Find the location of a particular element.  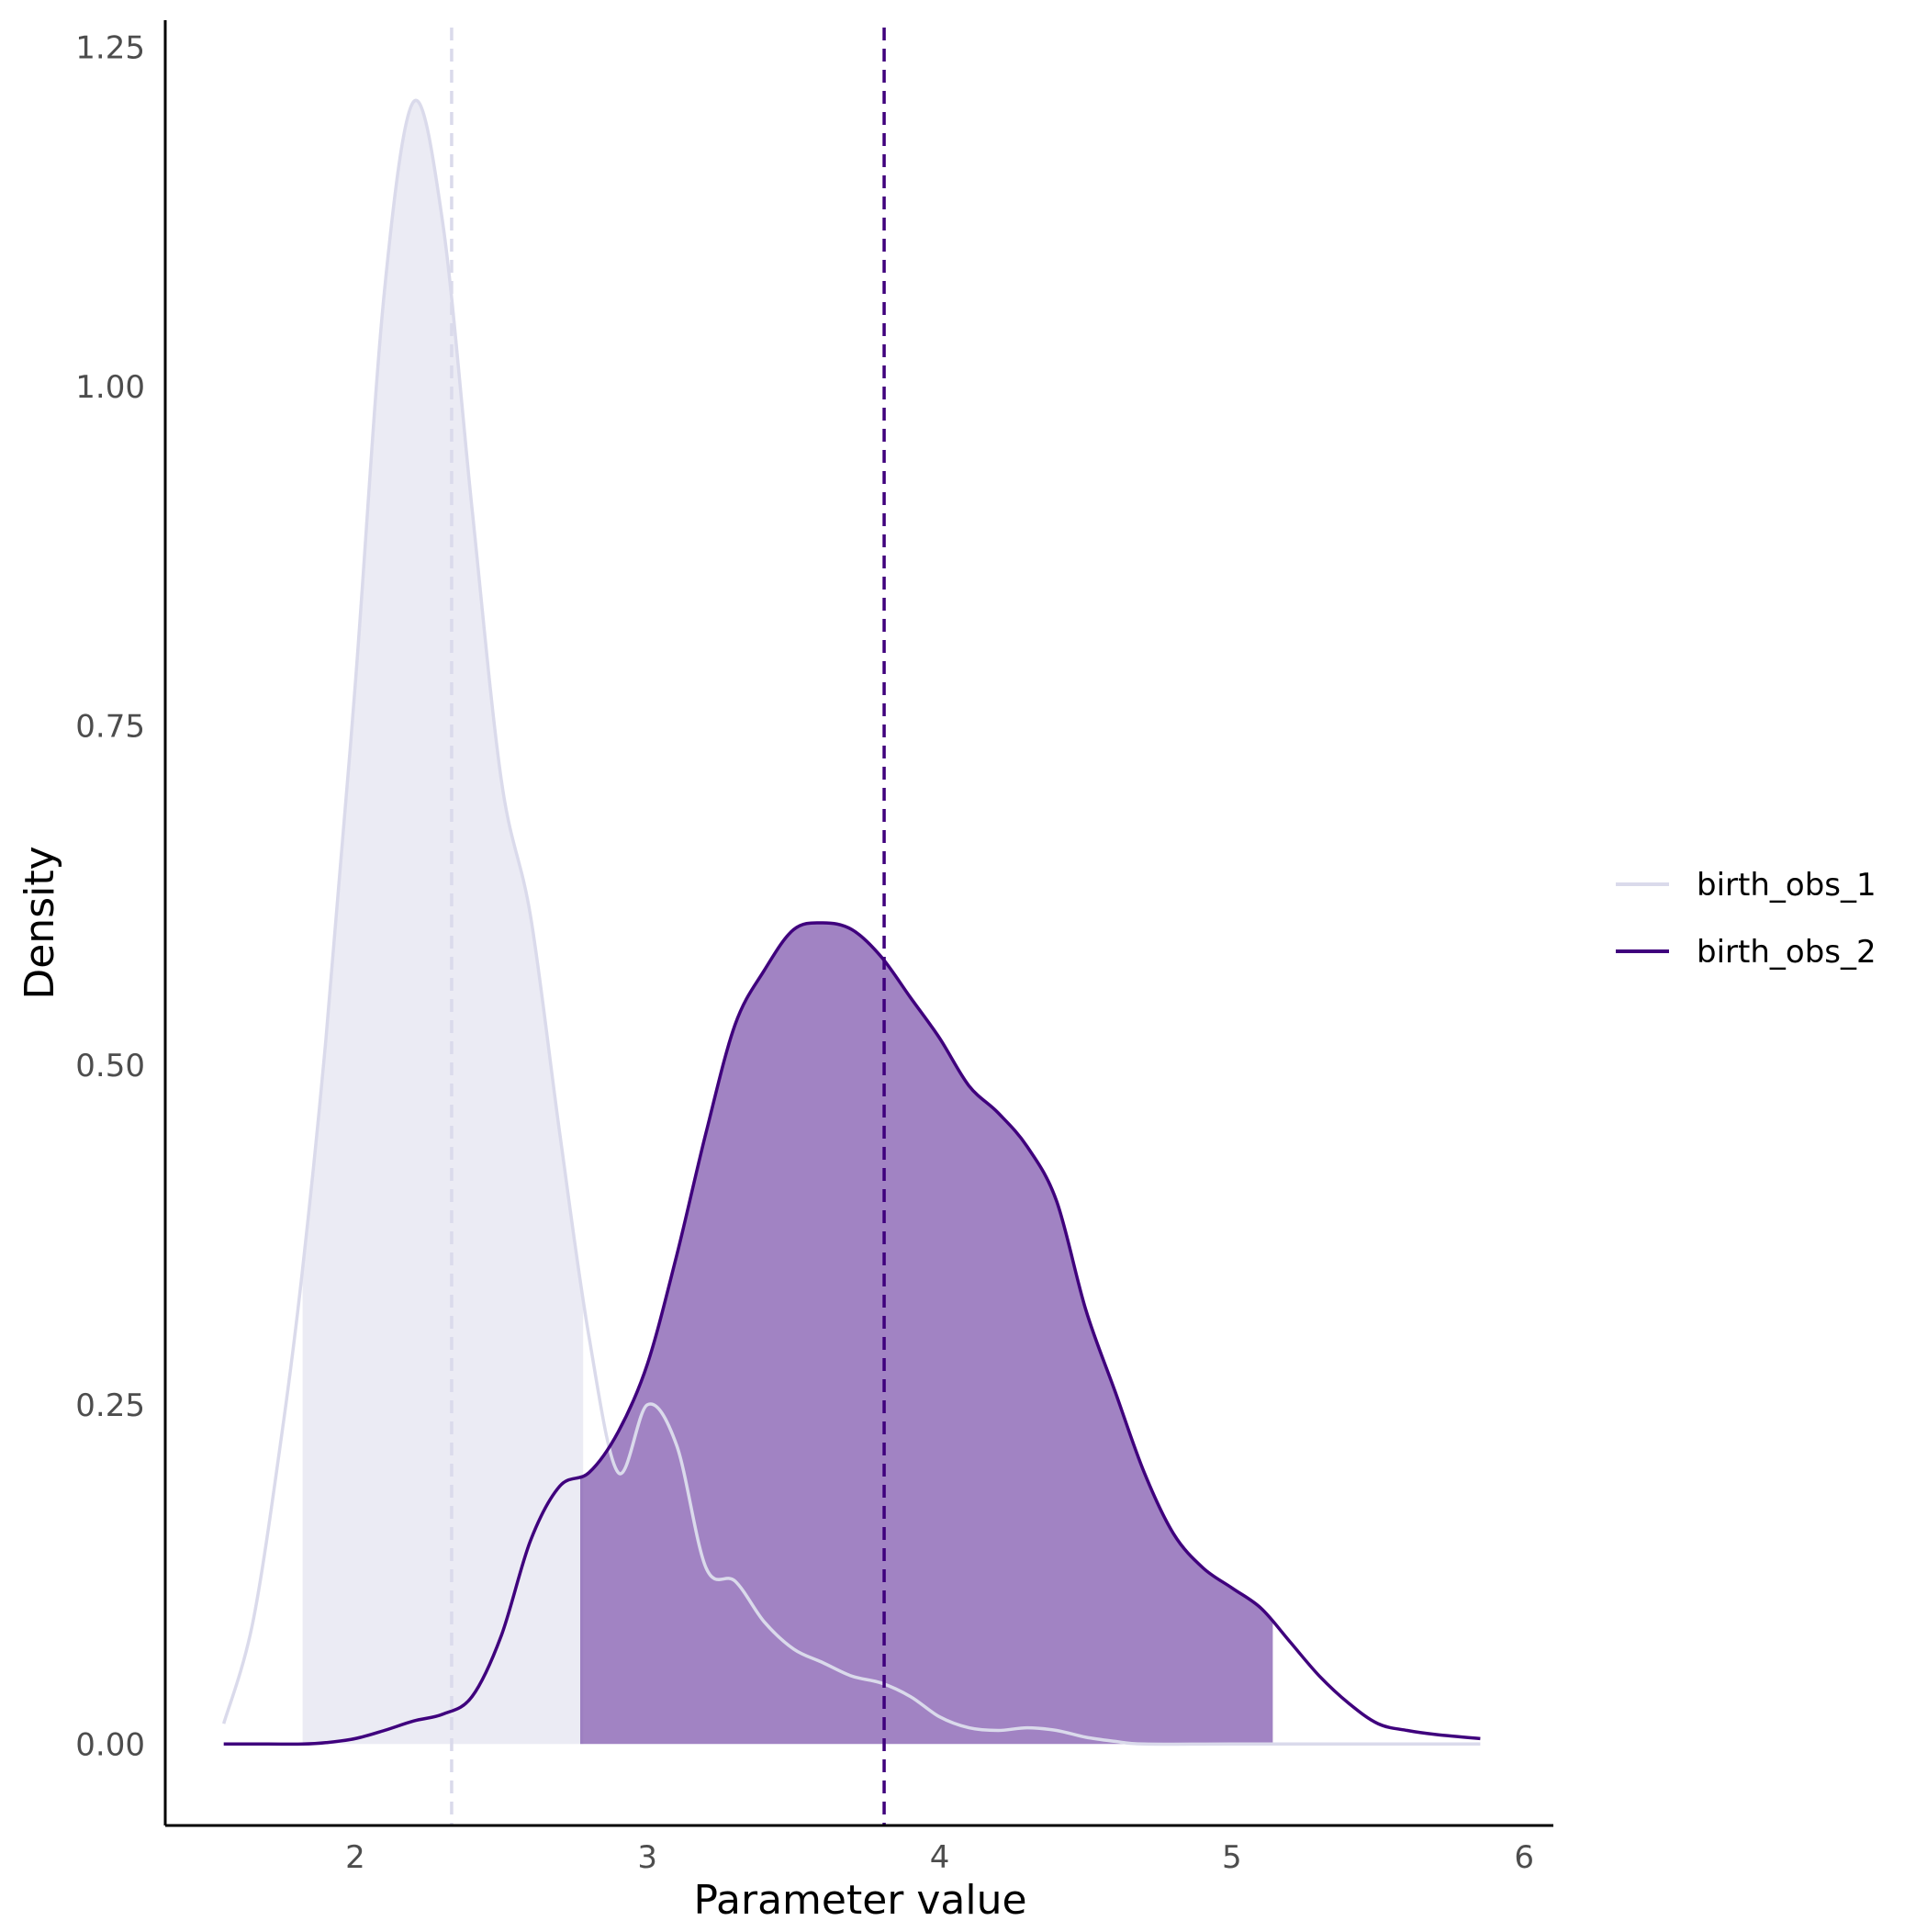

x-tick-label: 5 is located at coordinates (1232, 1857).